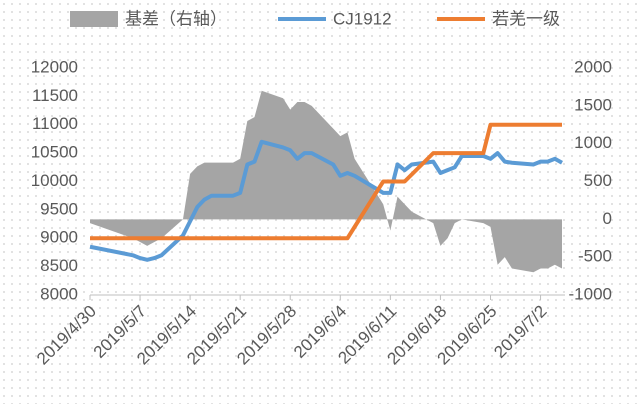 This screenshot has width=638, height=404. Describe the element at coordinates (593, 142) in the screenshot. I see `y2-tick-label: 1000` at that location.